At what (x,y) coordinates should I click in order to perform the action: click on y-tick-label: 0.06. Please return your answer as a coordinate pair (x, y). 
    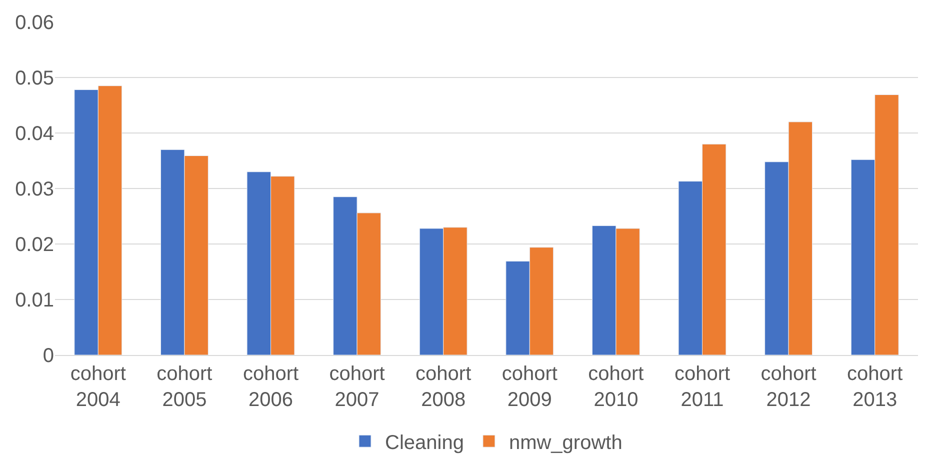
    Looking at the image, I should click on (34, 23).